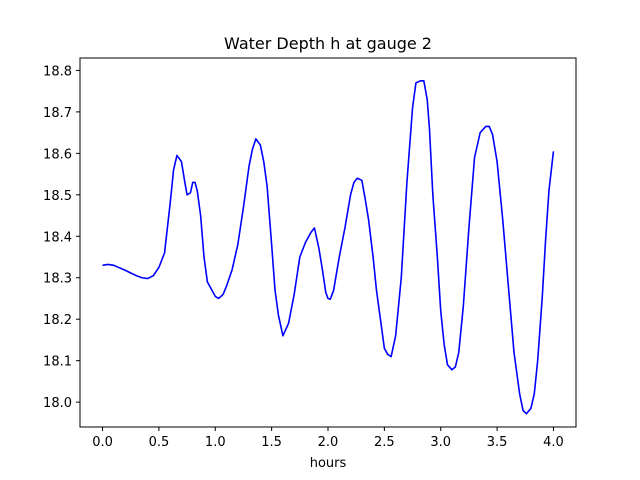 The width and height of the screenshot is (640, 480). Describe the element at coordinates (159, 442) in the screenshot. I see `x-tick-label: 0.5` at that location.